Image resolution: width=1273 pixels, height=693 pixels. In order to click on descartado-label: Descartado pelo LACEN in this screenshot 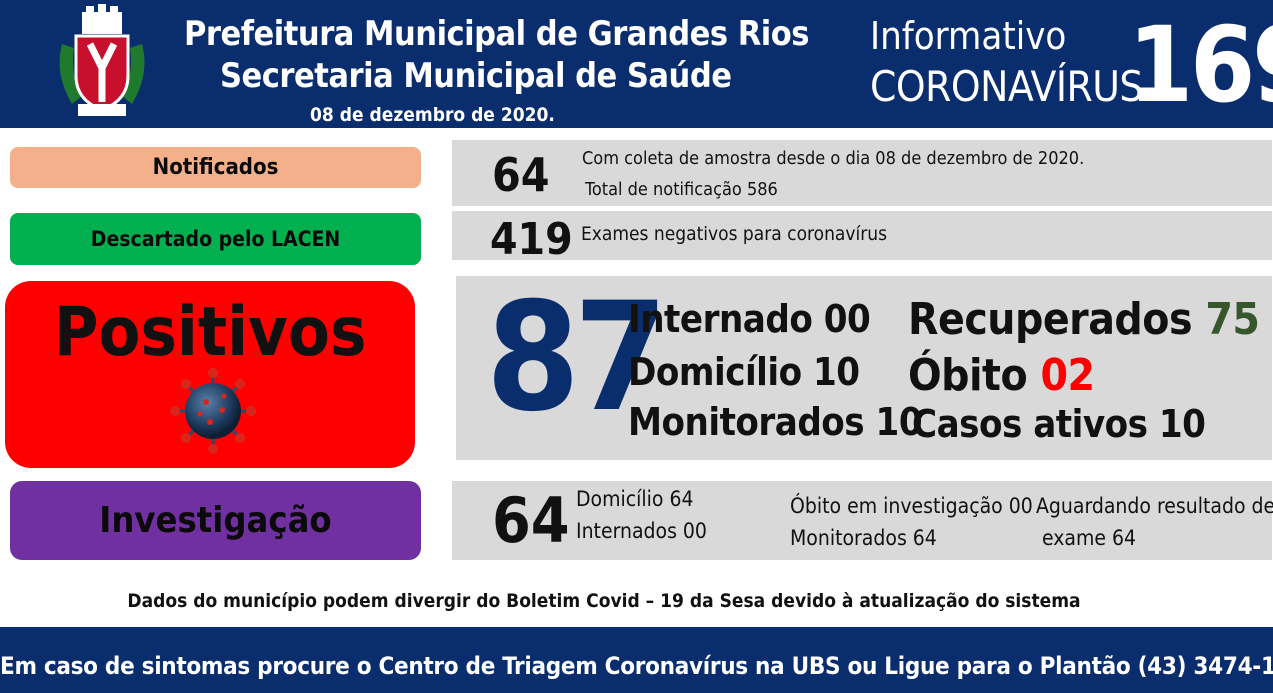, I will do `click(215, 239)`.